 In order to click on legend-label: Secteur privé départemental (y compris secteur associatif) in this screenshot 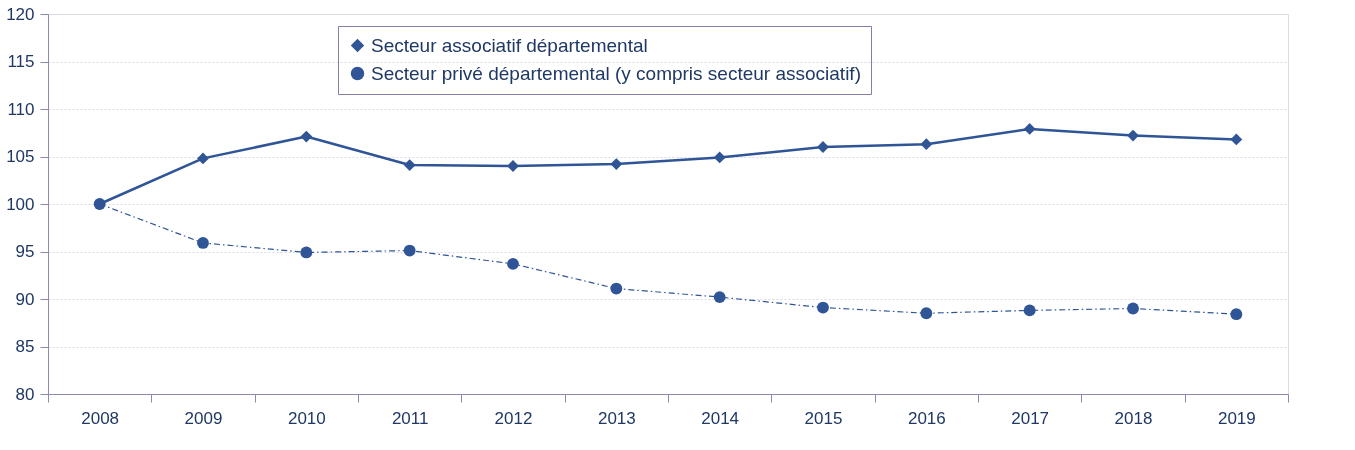, I will do `click(616, 73)`.